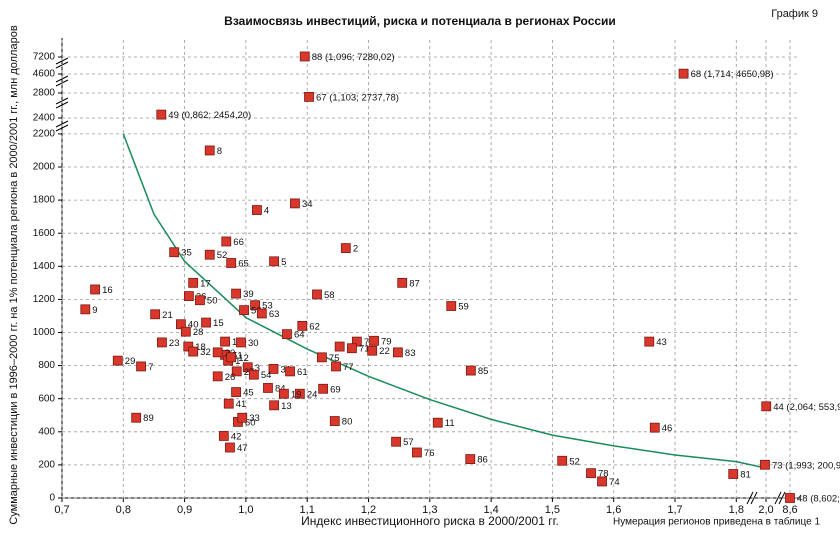 Image resolution: width=840 pixels, height=540 pixels. I want to click on point-label: 81, so click(745, 475).